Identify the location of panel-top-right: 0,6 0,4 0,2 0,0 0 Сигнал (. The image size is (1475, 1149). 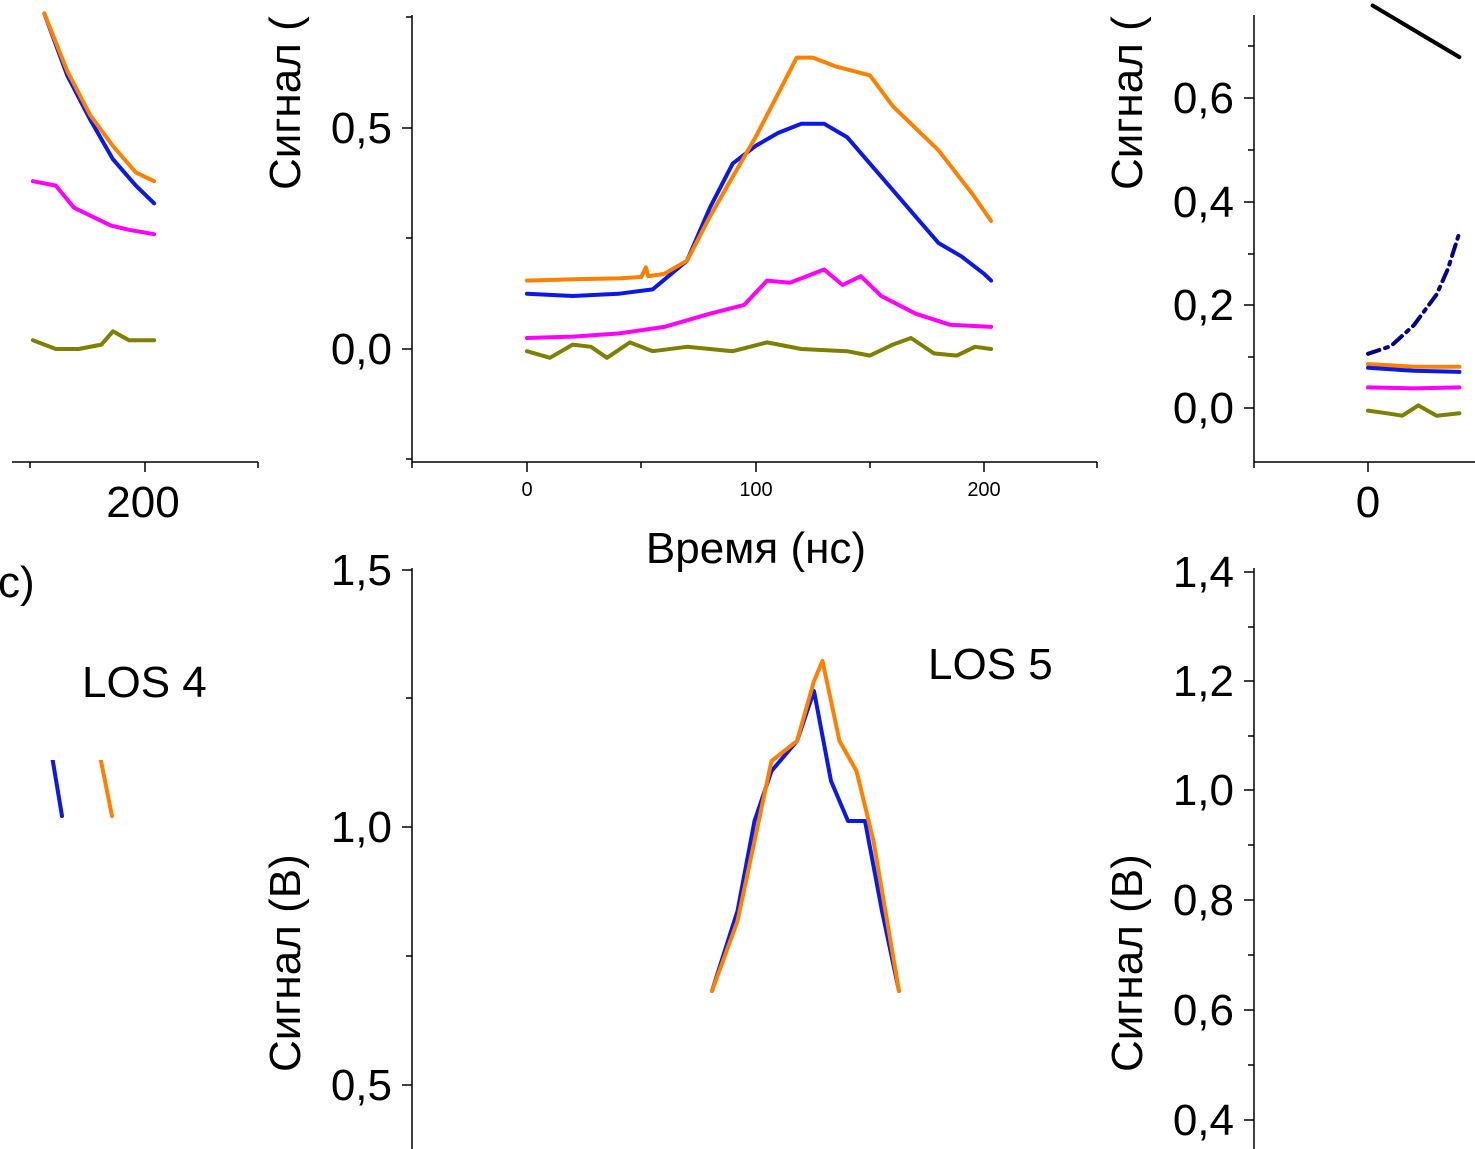
(1289, 265).